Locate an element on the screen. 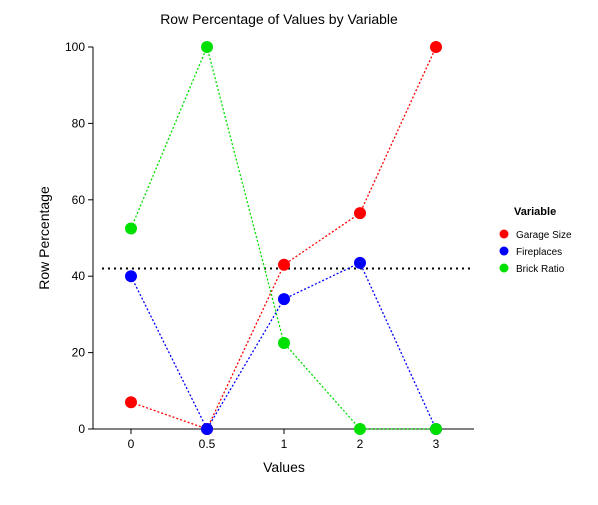 This screenshot has width=598, height=505. y-tick-label: 0 is located at coordinates (81, 429).